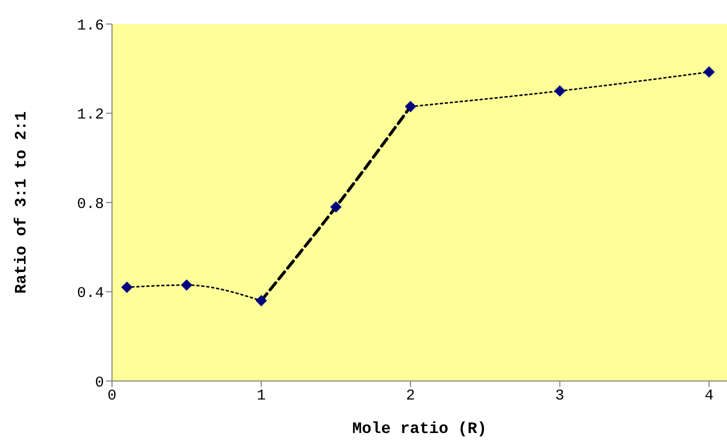 The image size is (727, 441). What do you see at coordinates (709, 396) in the screenshot?
I see `x-tick-label: 4` at bounding box center [709, 396].